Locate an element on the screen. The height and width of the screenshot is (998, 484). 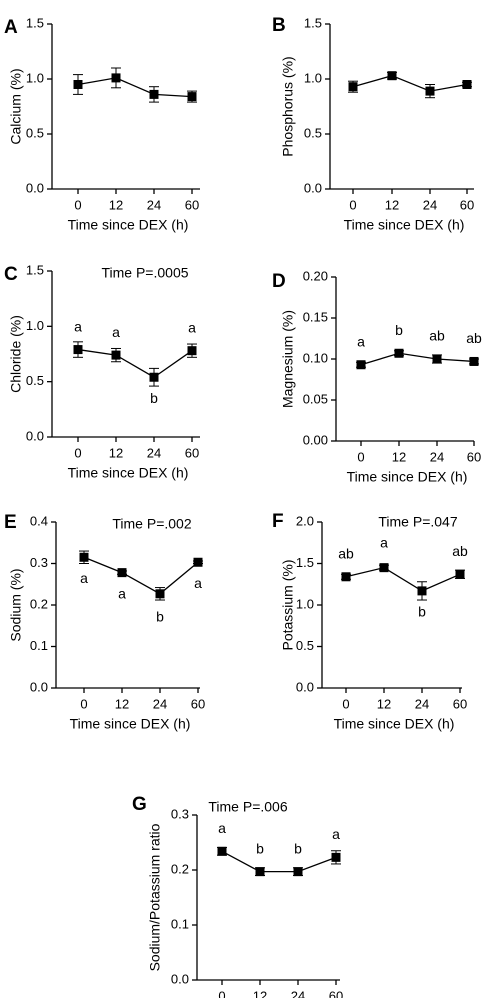
y-axis-title: Calcium (%) is located at coordinates (16, 106).